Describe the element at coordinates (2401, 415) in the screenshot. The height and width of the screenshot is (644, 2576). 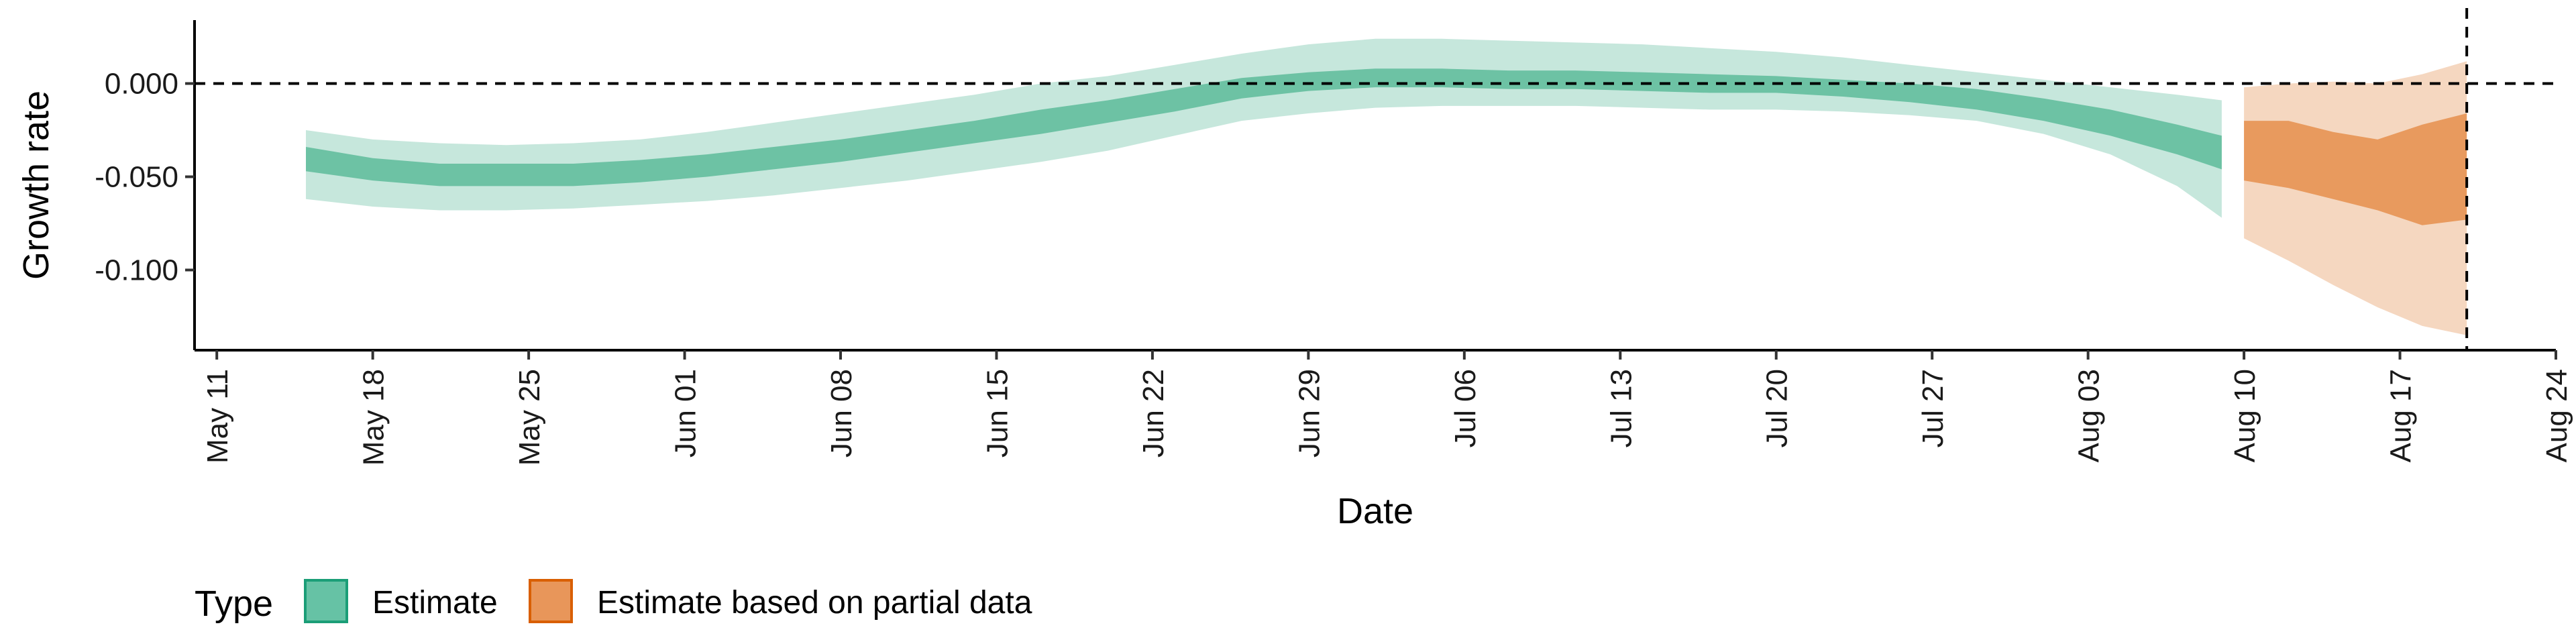
I see `x-tick-label: Aug 17` at that location.